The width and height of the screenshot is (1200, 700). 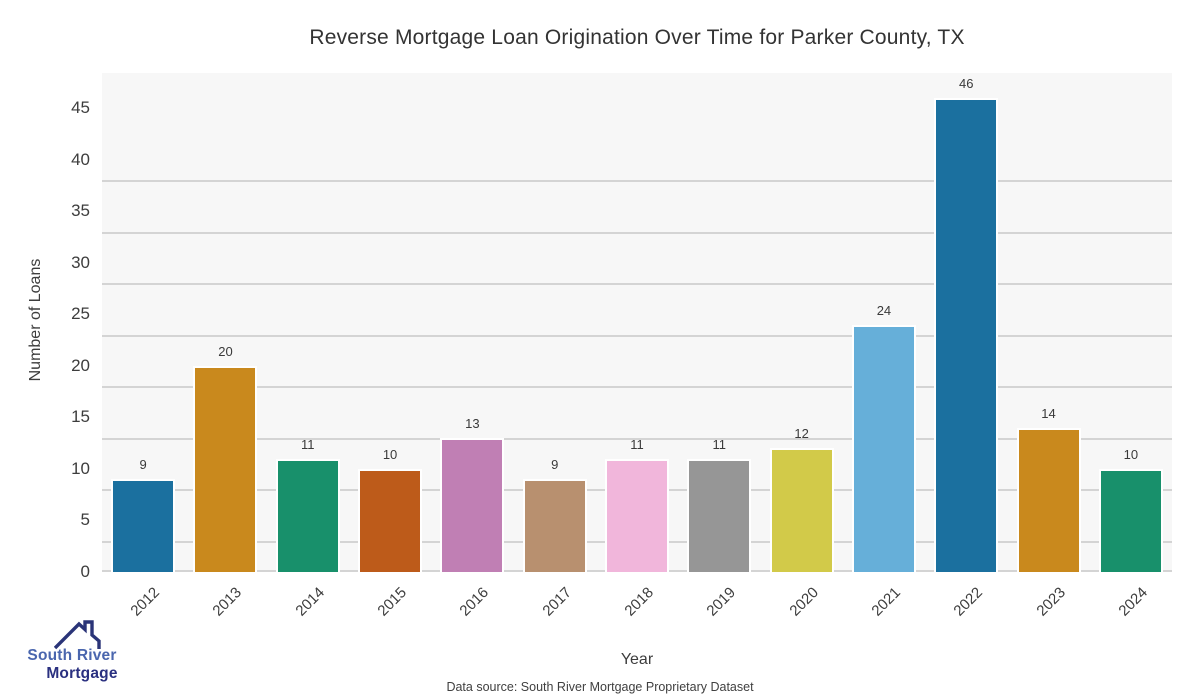 What do you see at coordinates (310, 602) in the screenshot?
I see `x-tick-label-2014: 2014` at bounding box center [310, 602].